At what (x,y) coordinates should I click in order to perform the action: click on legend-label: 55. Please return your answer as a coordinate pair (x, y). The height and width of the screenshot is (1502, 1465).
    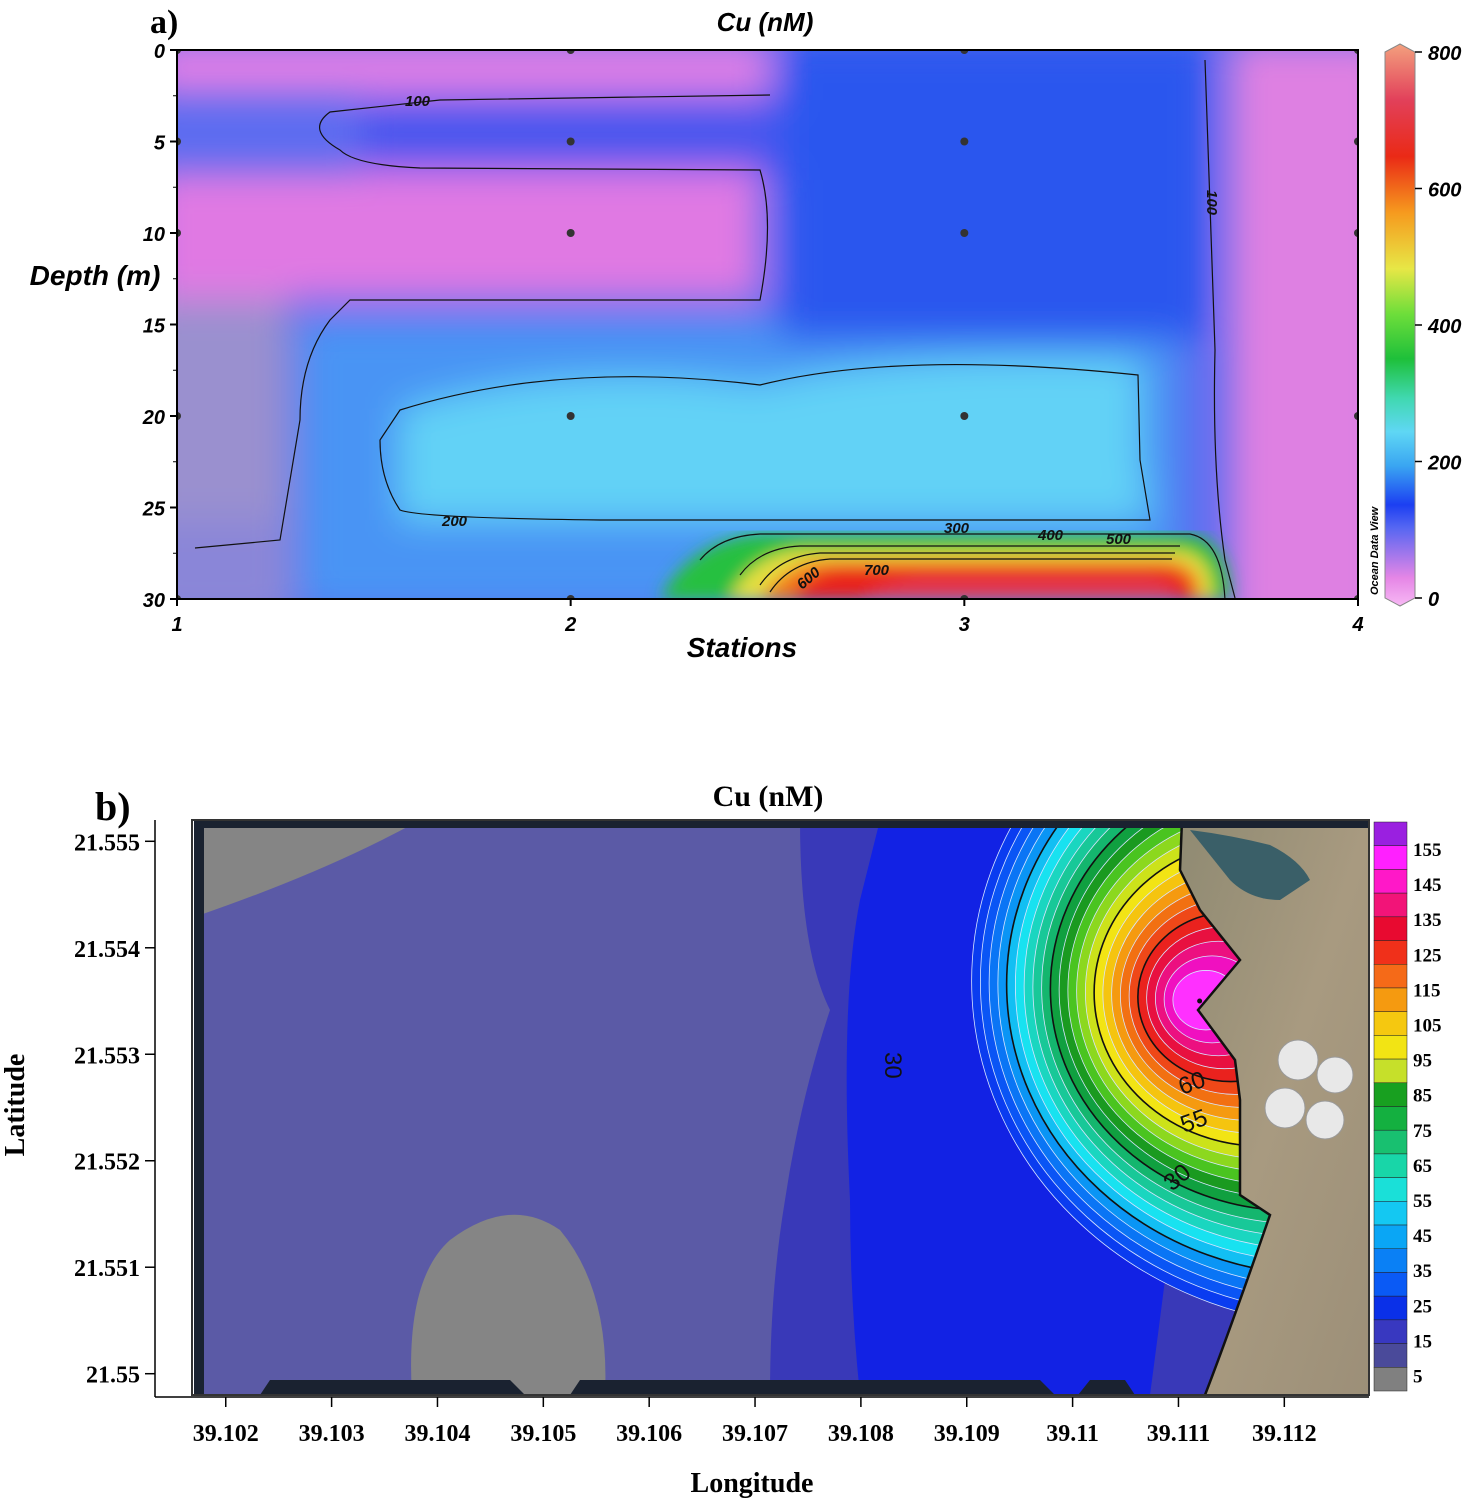
    Looking at the image, I should click on (1422, 1201).